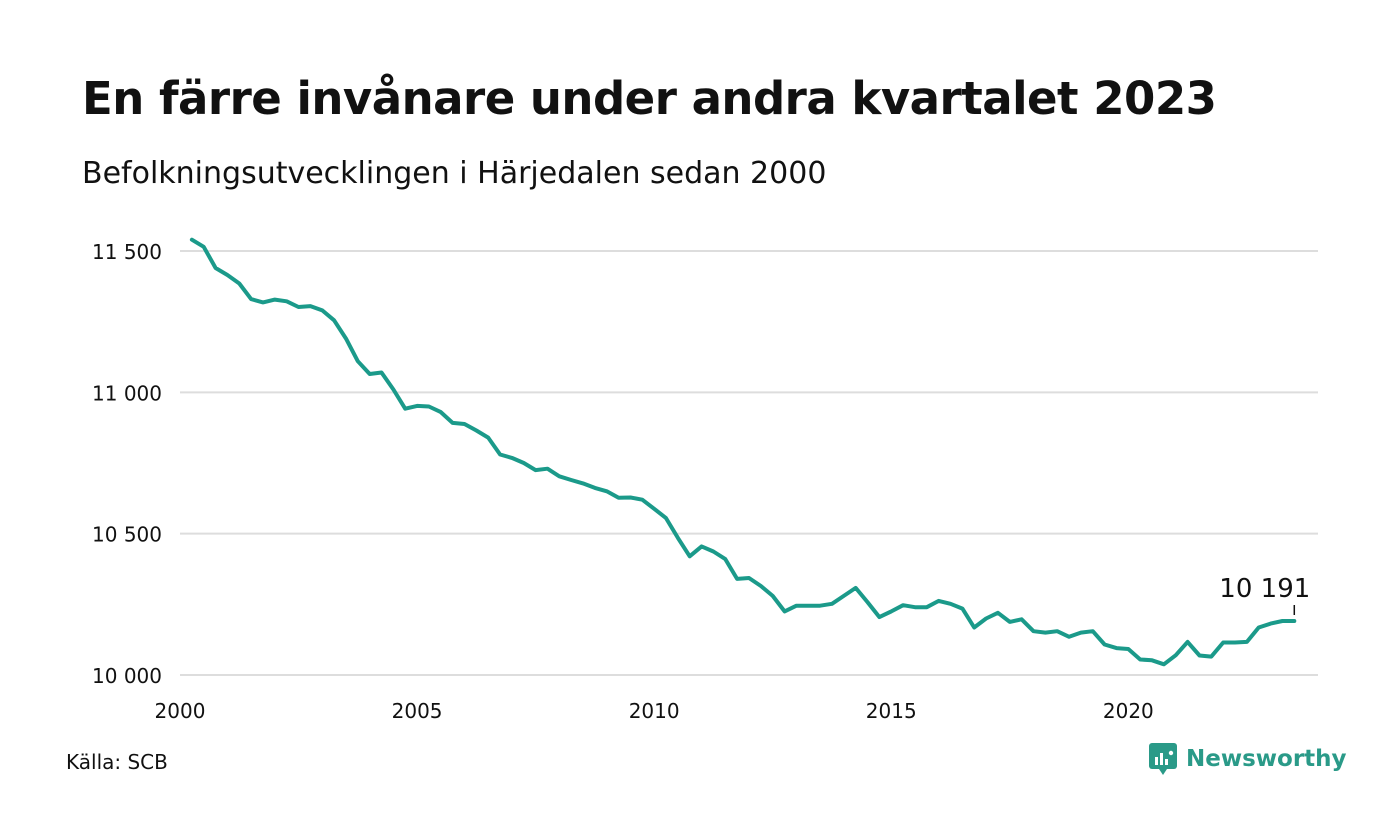 This screenshot has width=1400, height=840. What do you see at coordinates (1266, 759) in the screenshot?
I see `brand-name: Newsworthy` at bounding box center [1266, 759].